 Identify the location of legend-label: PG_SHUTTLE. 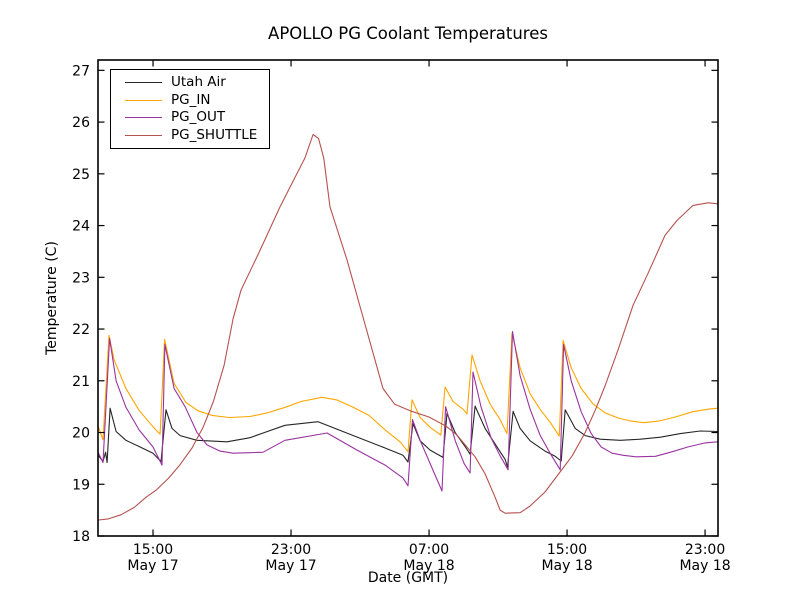
(214, 134).